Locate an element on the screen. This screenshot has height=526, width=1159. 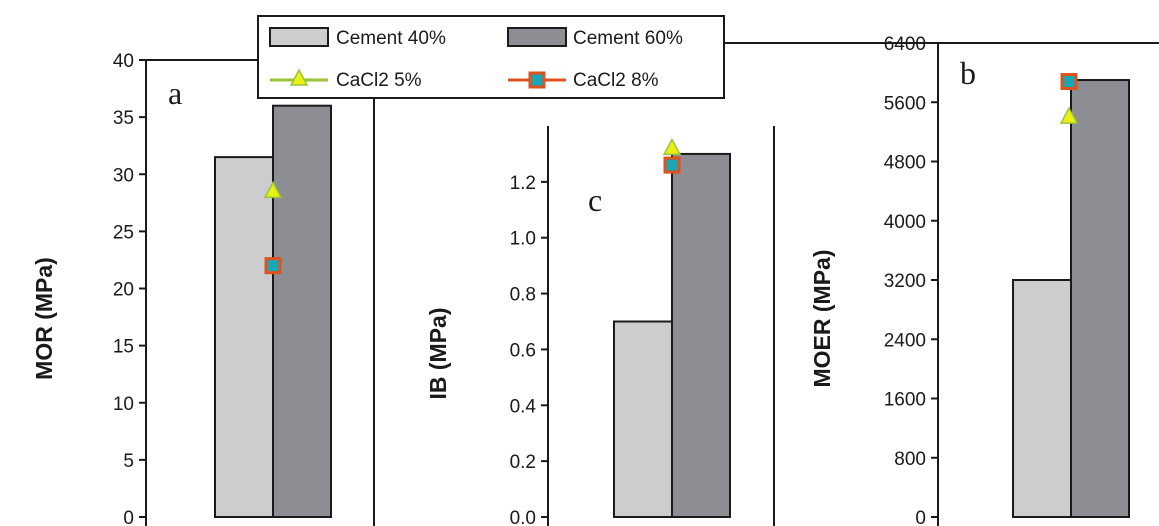
y-tick-label: 40 is located at coordinates (123, 61).